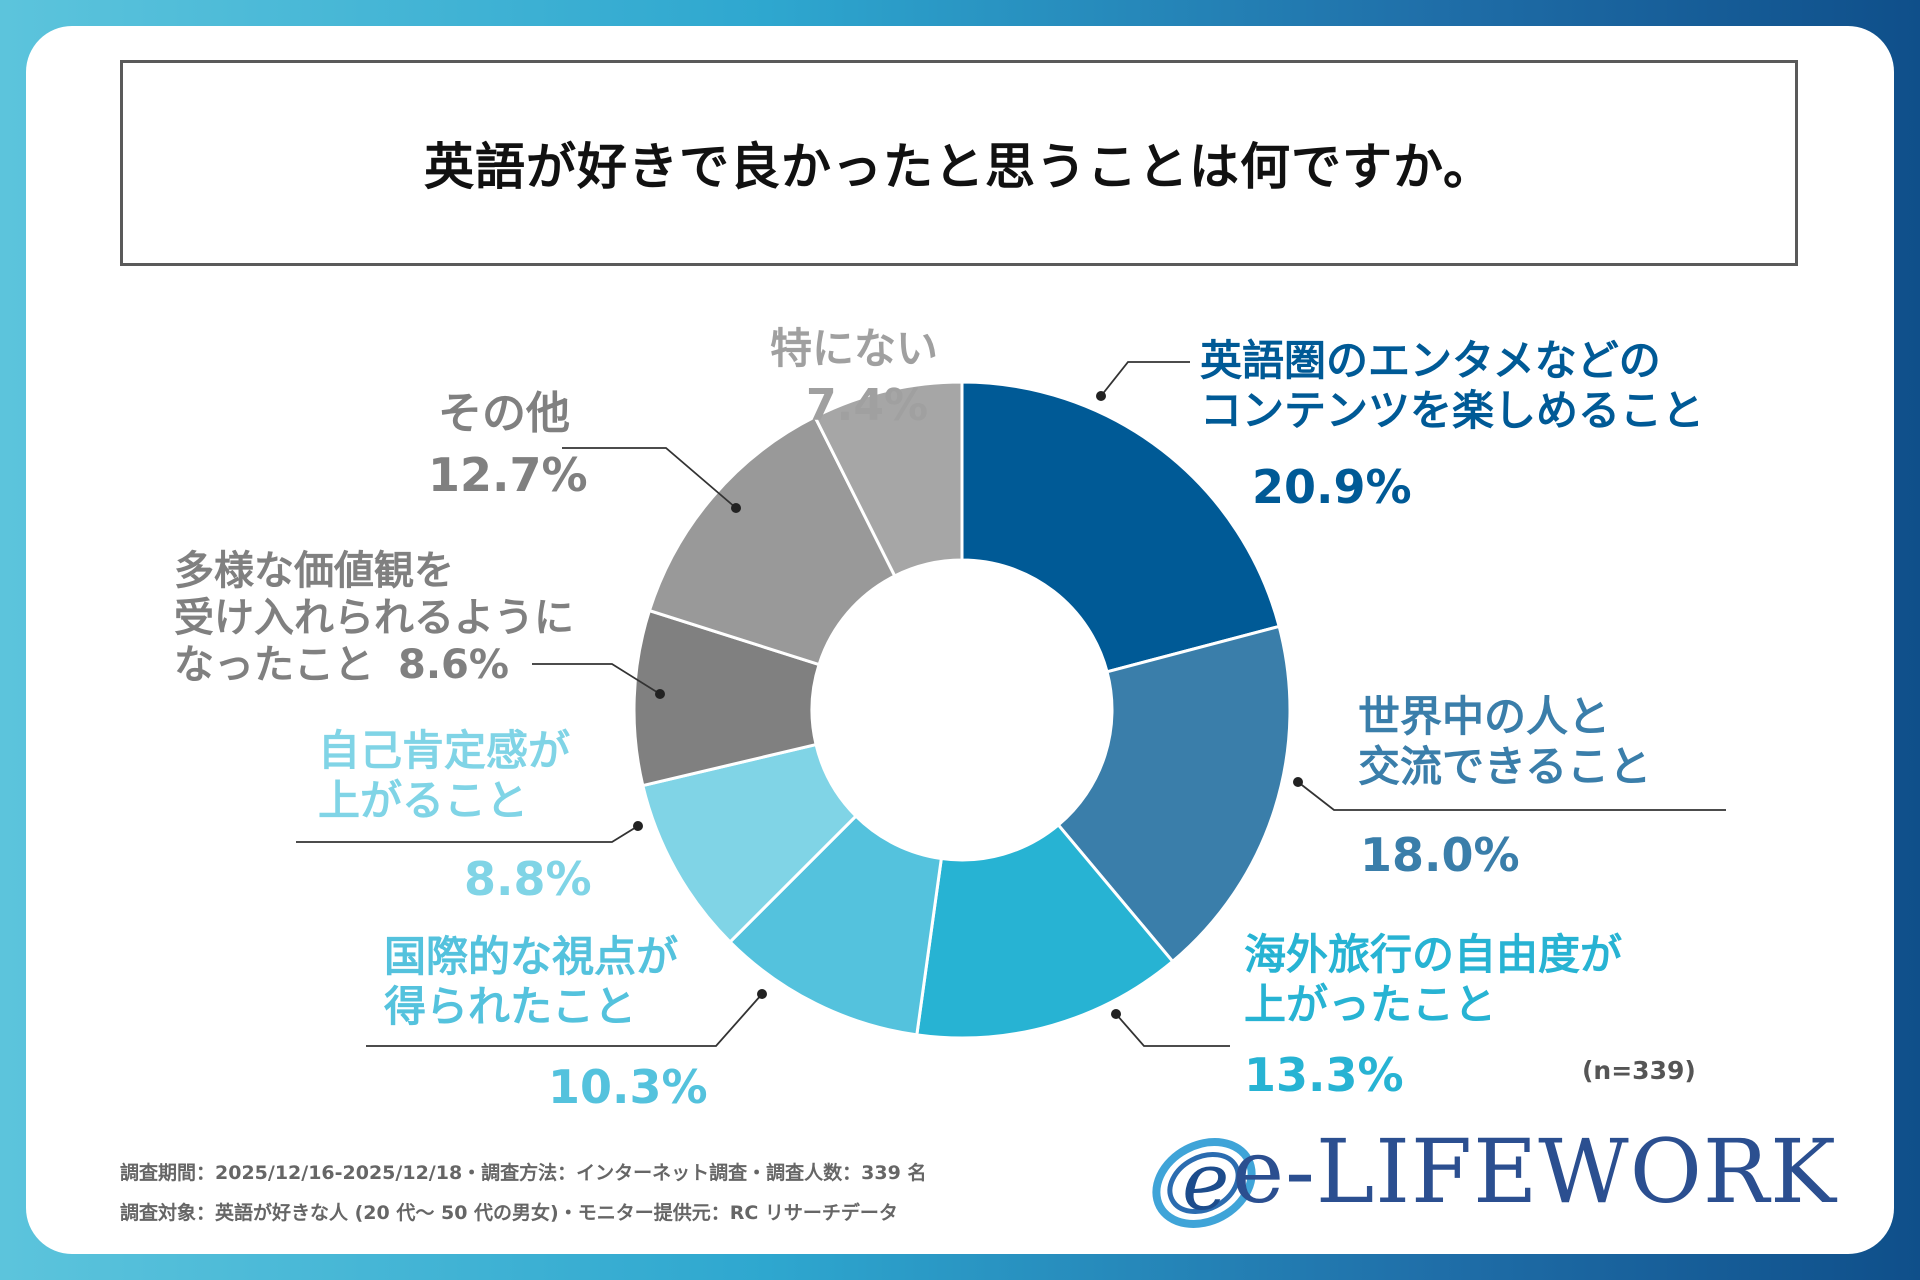  Describe the element at coordinates (835, 925) in the screenshot. I see `slice-perspective` at that location.